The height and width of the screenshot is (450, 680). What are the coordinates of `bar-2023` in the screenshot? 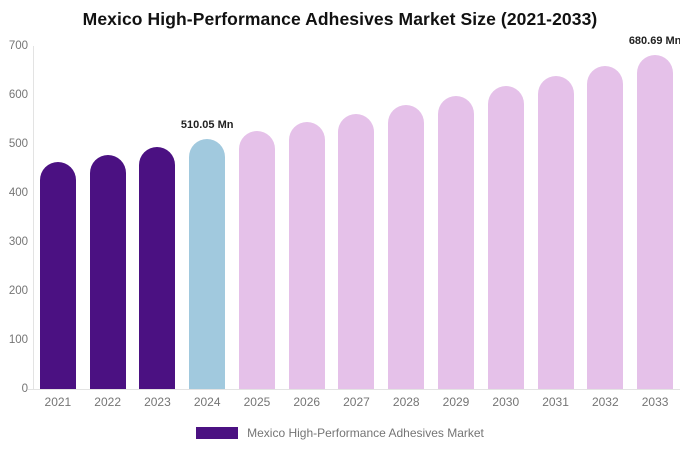 It's located at (157, 267).